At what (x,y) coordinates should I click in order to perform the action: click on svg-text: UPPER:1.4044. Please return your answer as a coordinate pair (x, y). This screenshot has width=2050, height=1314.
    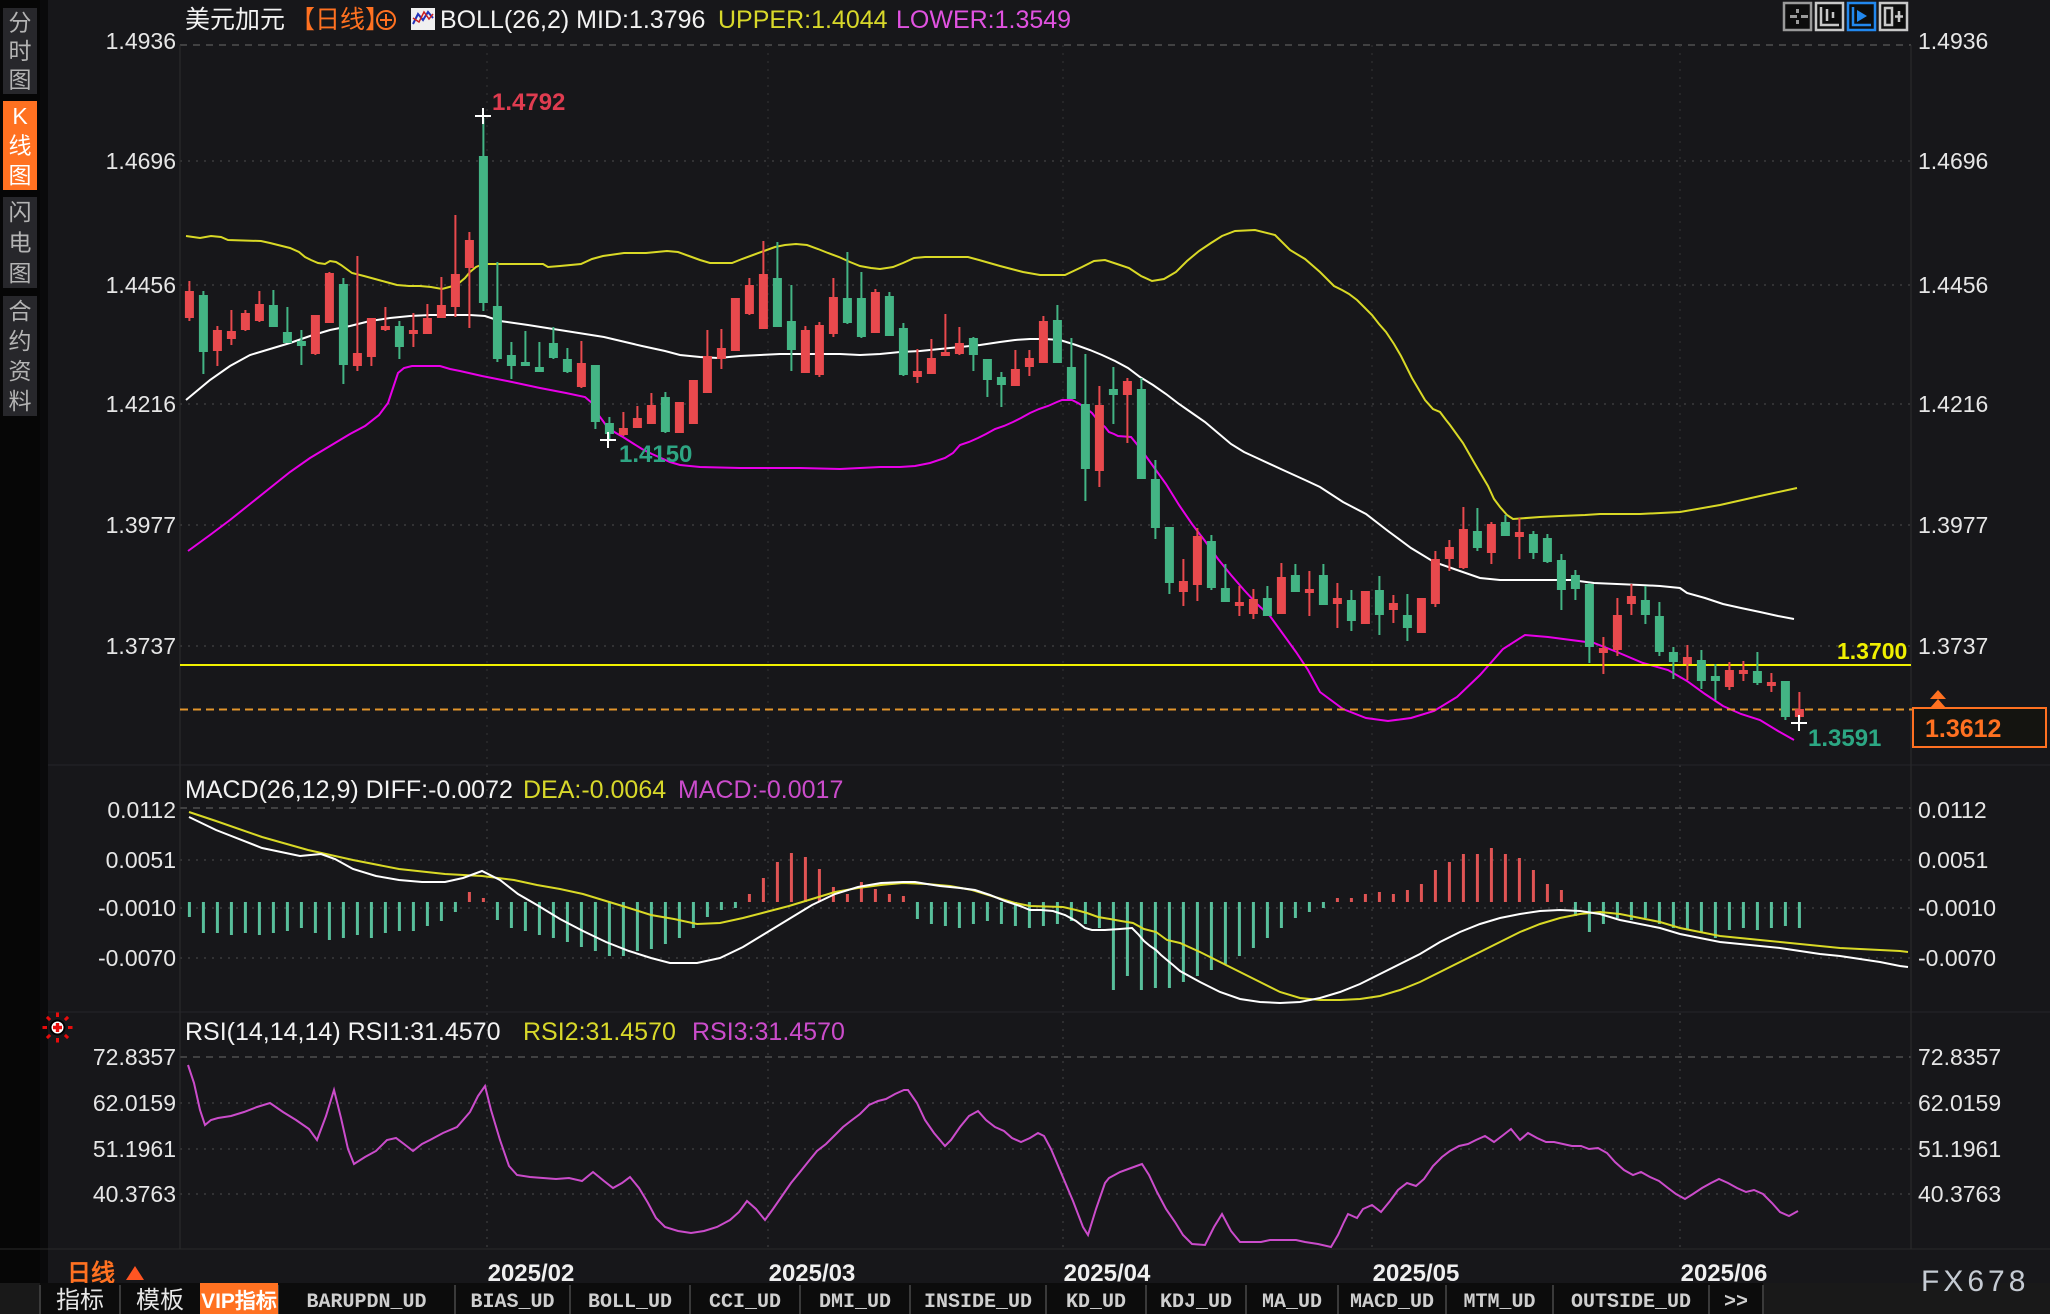
    Looking at the image, I should click on (803, 20).